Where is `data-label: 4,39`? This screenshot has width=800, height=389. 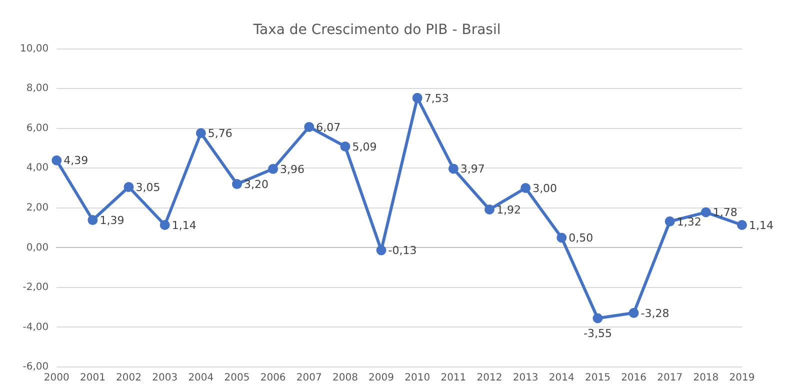 data-label: 4,39 is located at coordinates (76, 161).